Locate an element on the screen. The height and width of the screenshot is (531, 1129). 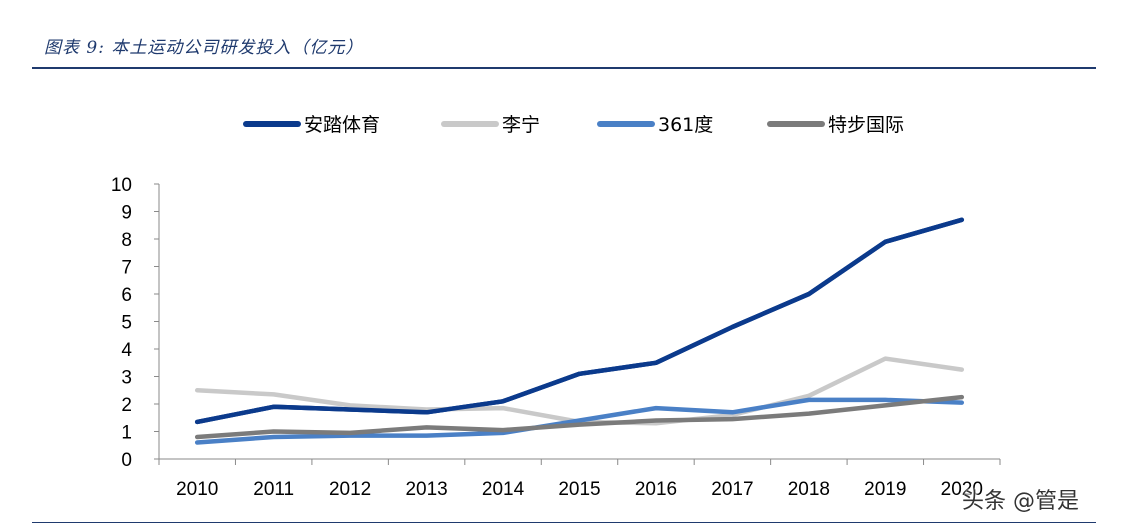
x-tick-label: 2013 is located at coordinates (426, 489).